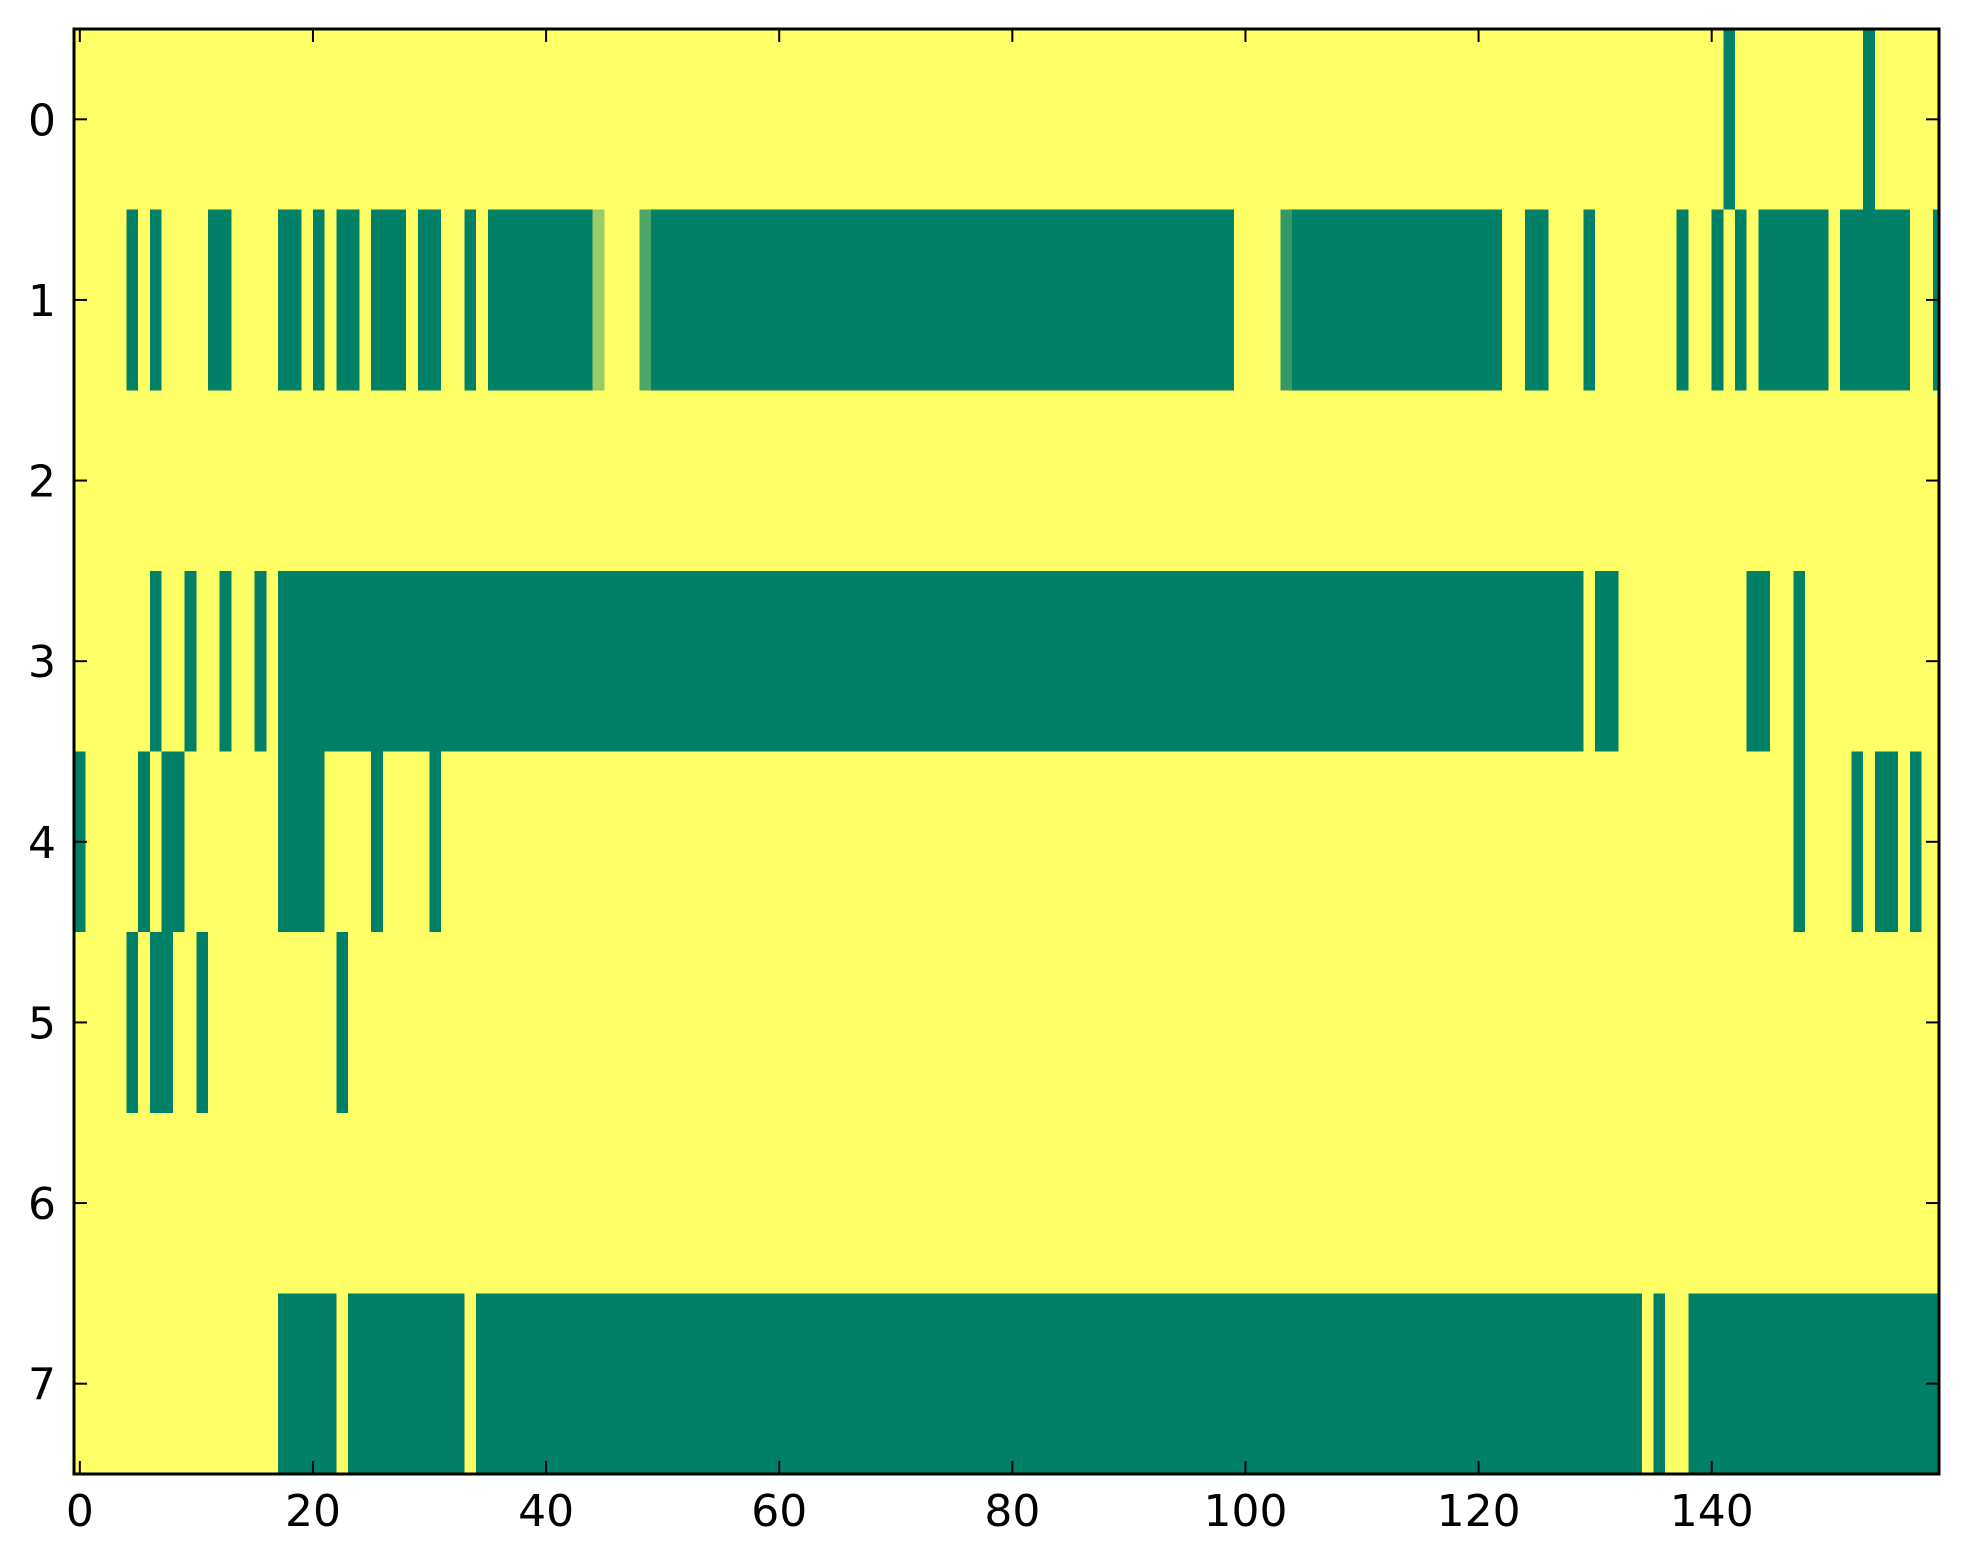 The image size is (1963, 1564). What do you see at coordinates (910, 1511) in the screenshot?
I see `x-axis-tick-labels: 0 20 40 60 80 100 120 140` at bounding box center [910, 1511].